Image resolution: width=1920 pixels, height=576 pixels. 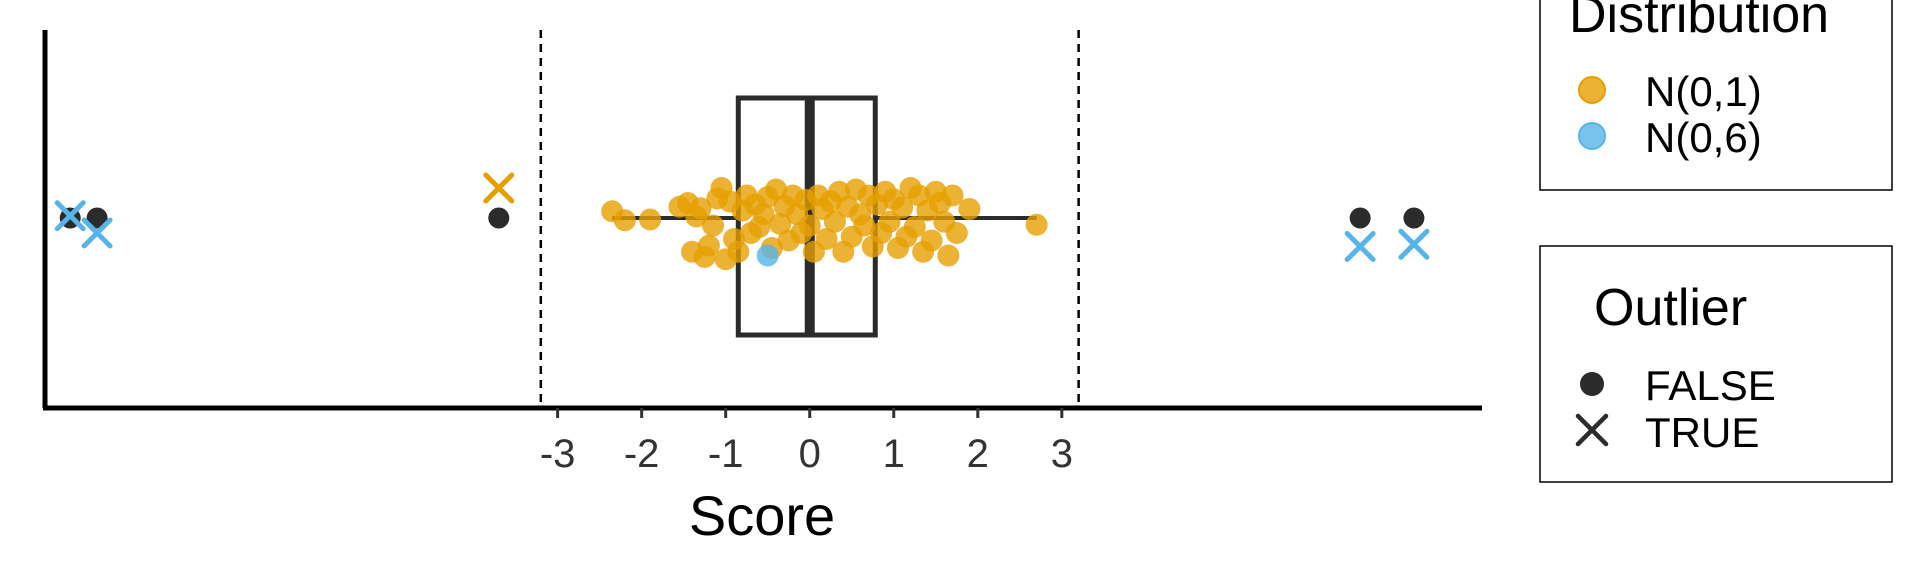 I want to click on x-tick-label-6: 3, so click(x=1062, y=454).